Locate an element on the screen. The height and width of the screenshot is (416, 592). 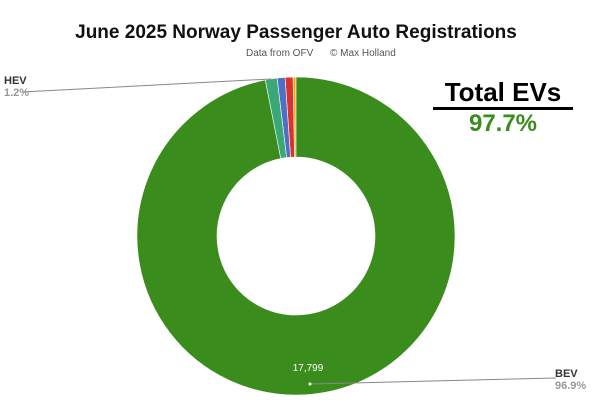
bev-leader-line is located at coordinates (433, 381).